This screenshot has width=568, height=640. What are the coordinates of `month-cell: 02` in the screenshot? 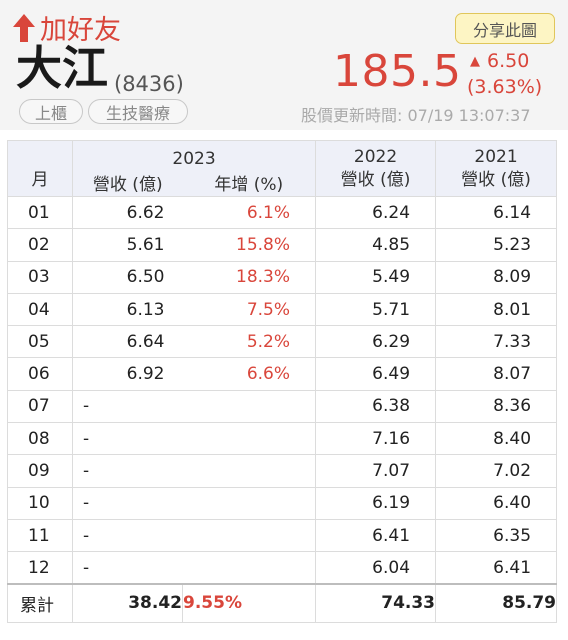 It's located at (40, 245).